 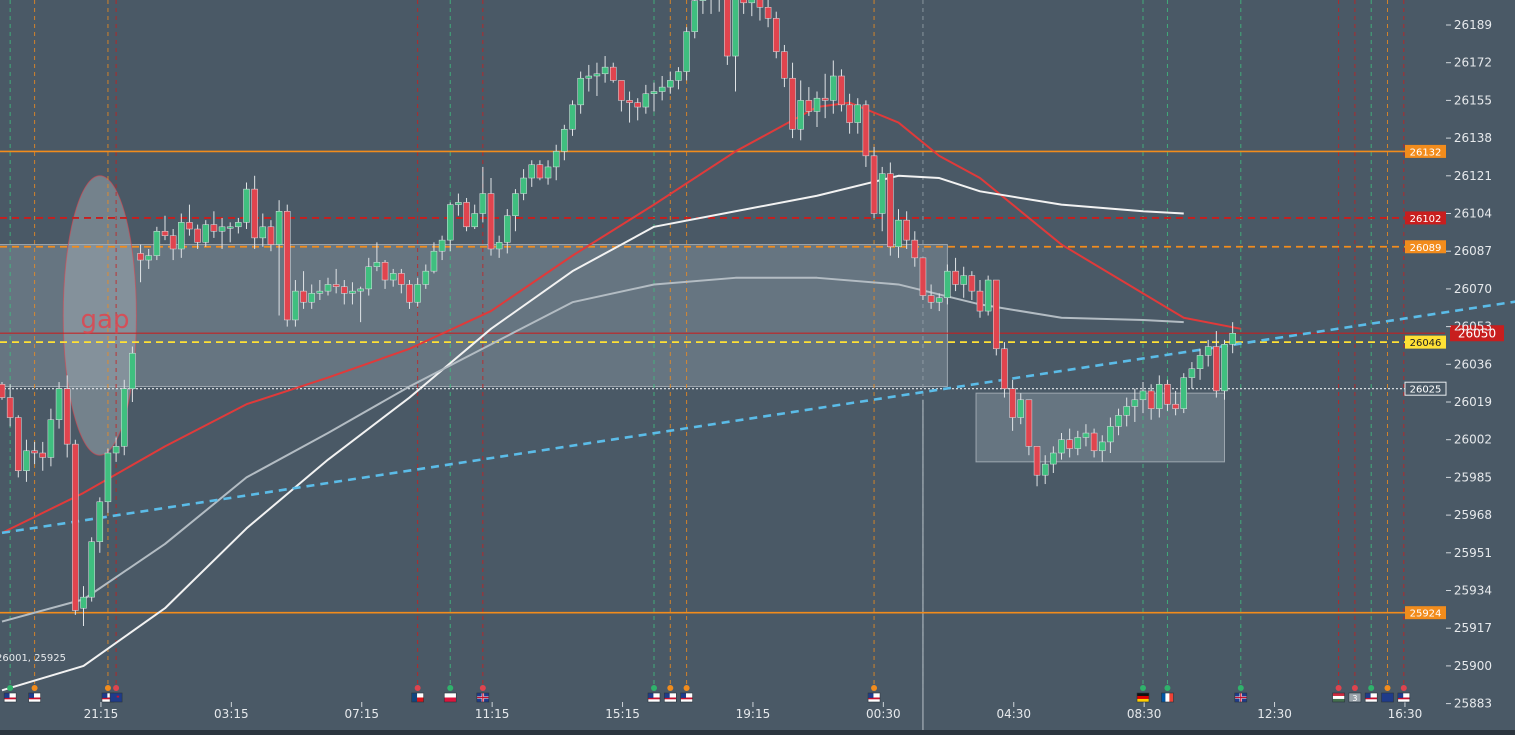 I want to click on flag-eu-icon, so click(x=1387, y=697).